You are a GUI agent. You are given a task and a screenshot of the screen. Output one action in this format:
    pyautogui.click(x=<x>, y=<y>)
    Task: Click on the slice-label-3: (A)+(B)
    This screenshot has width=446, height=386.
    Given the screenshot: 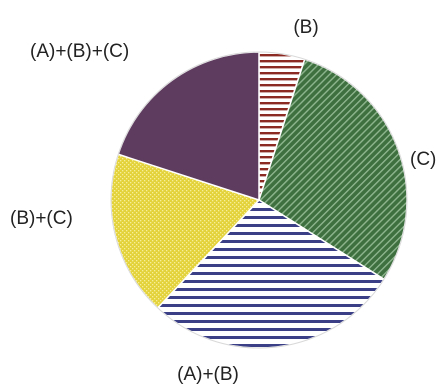 What is the action you would take?
    pyautogui.click(x=208, y=374)
    